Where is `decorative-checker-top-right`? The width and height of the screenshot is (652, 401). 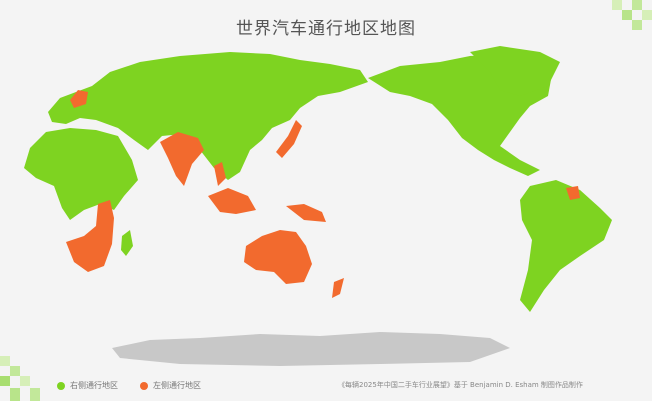 decorative-checker-top-right is located at coordinates (632, 15).